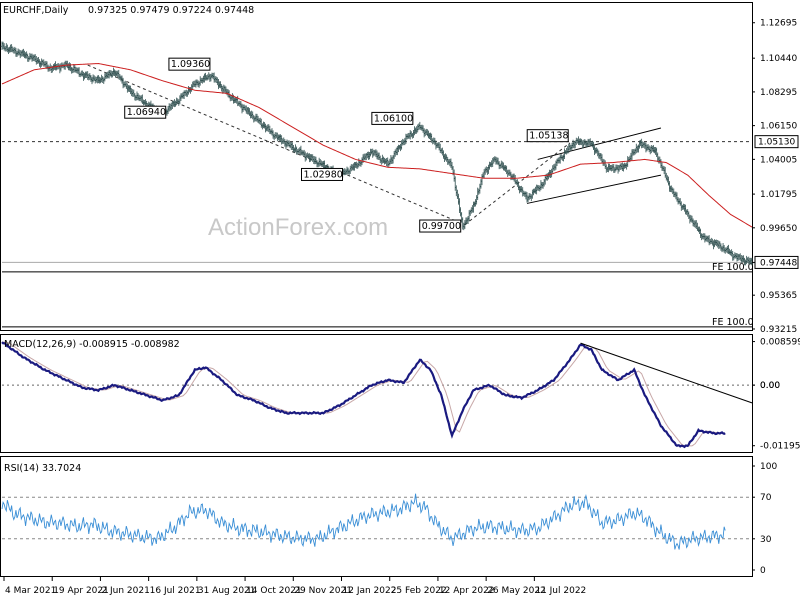 Image resolution: width=800 pixels, height=600 pixels. What do you see at coordinates (599, 143) in the screenshot?
I see `channel-upper-line` at bounding box center [599, 143].